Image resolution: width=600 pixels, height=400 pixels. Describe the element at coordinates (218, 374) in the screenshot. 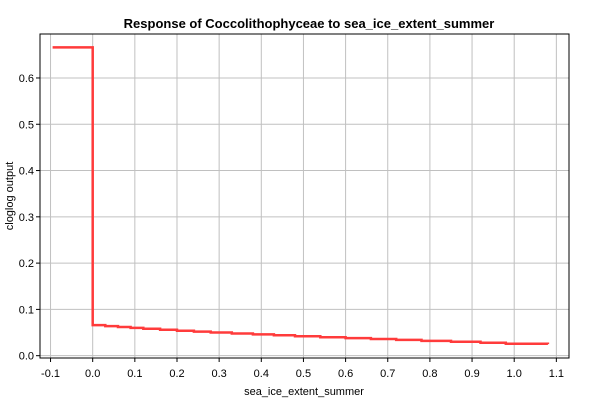

I see `x-tick-label: 0.3` at that location.